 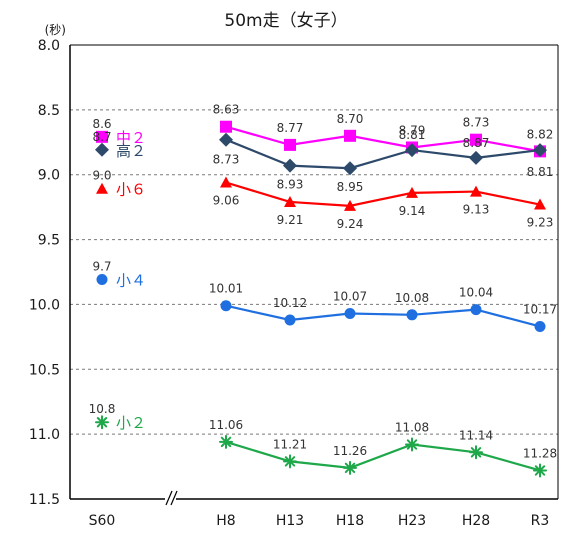 I want to click on baseline-value-label: 8.7, so click(x=101, y=137).